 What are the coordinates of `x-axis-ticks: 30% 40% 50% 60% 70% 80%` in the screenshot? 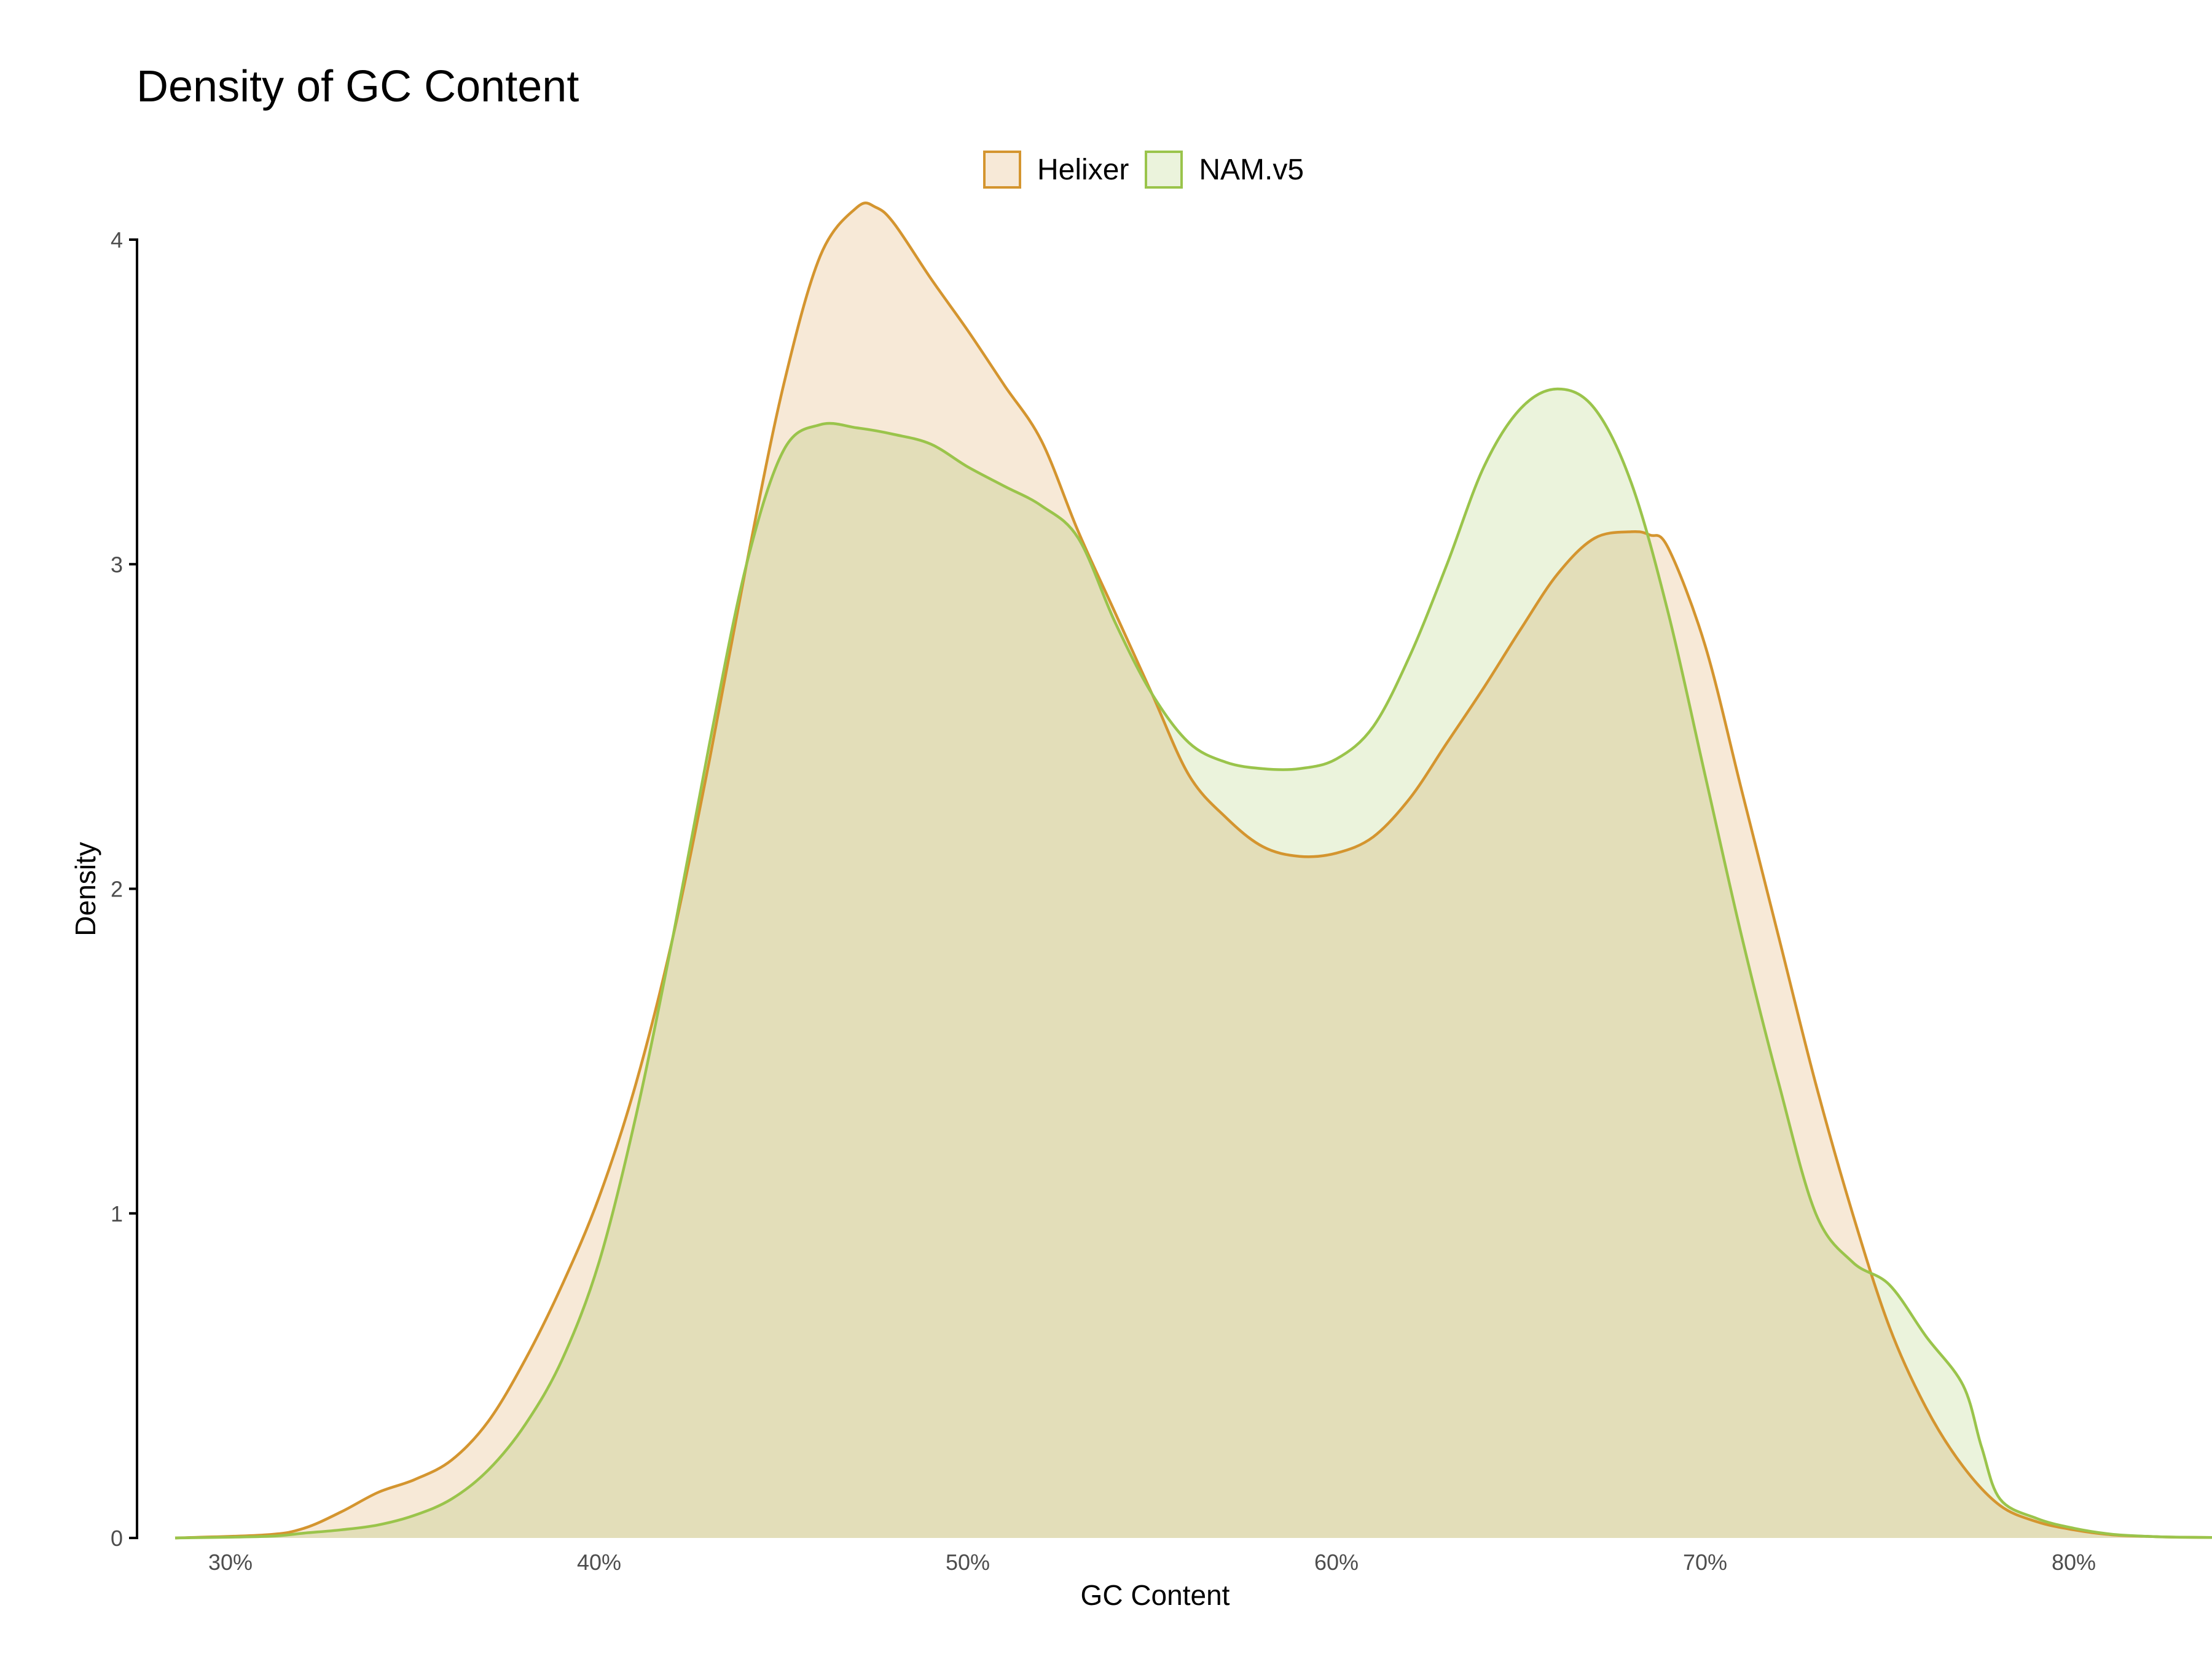 It's located at (1152, 1562).